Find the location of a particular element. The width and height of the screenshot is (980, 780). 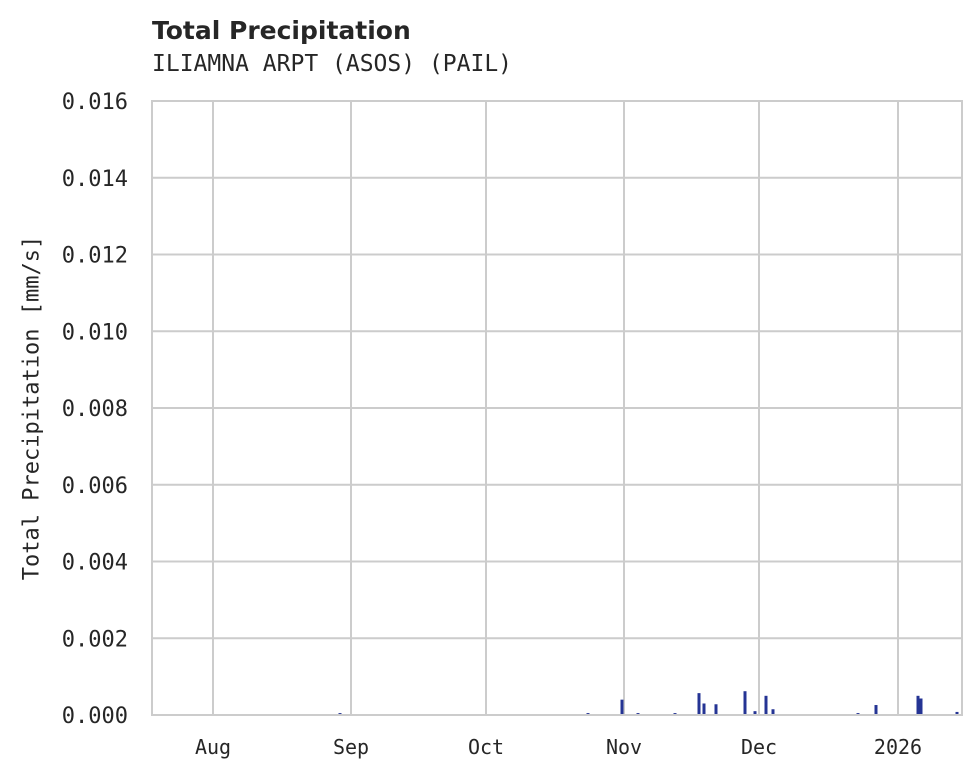

y-tick-label: 0.006 is located at coordinates (95, 486).